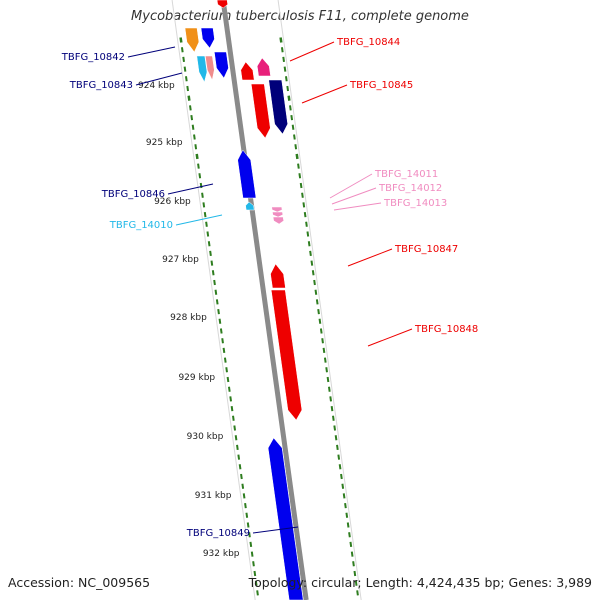  What do you see at coordinates (93, 57) in the screenshot?
I see `label-tbfg-10842: TBFG_10842` at bounding box center [93, 57].